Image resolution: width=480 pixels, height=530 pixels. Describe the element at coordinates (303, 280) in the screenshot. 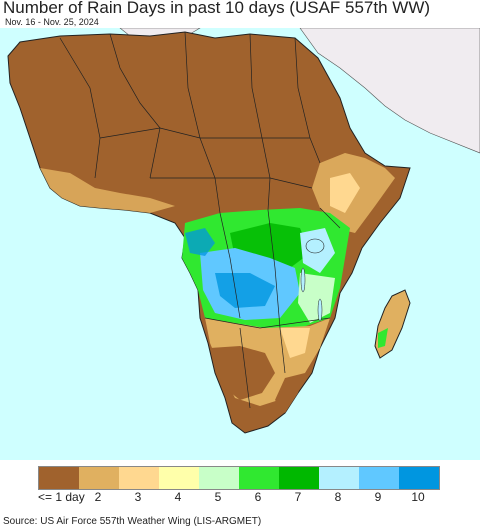

I see `lake-tanganyika` at that location.